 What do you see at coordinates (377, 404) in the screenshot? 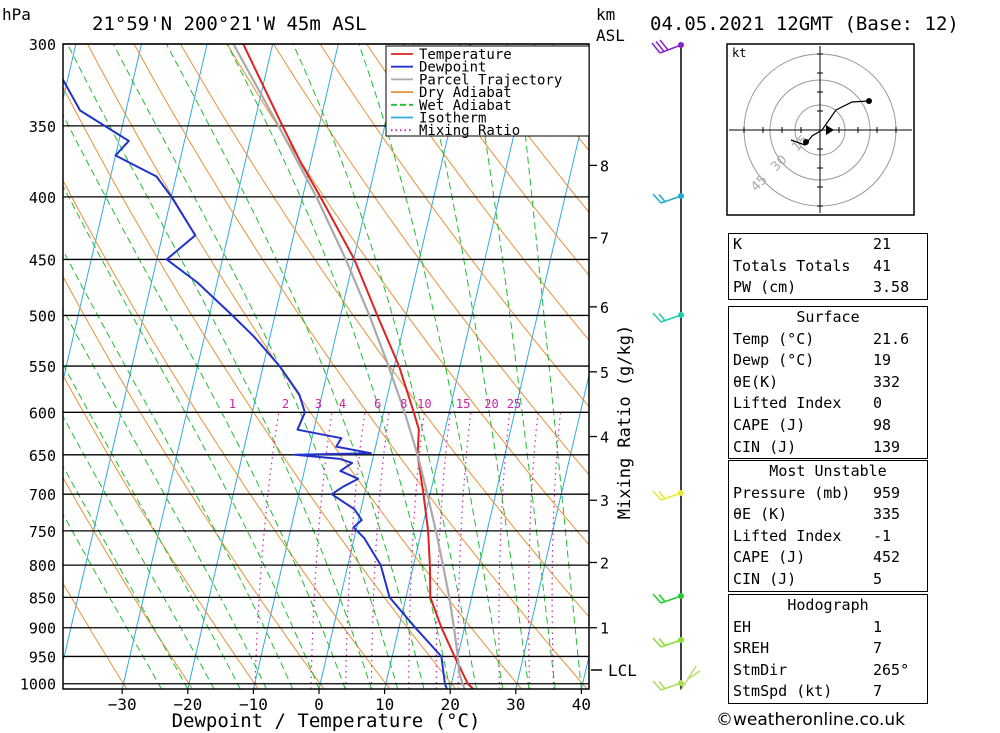
I see `mixing-ratio-value: 6` at bounding box center [377, 404].